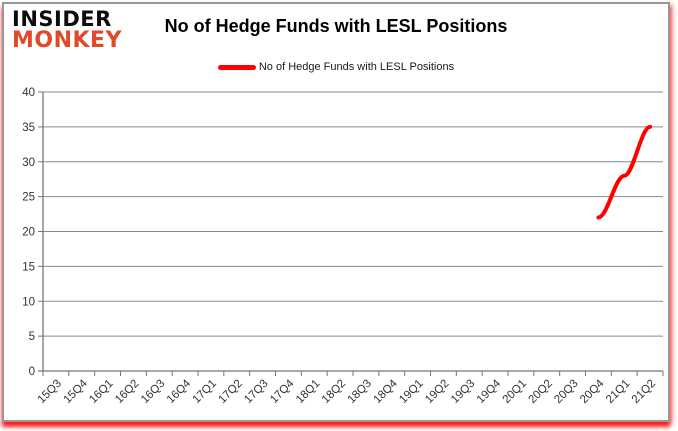 The height and width of the screenshot is (431, 678). I want to click on x-axis-label-20Q1: 20Q1, so click(515, 392).